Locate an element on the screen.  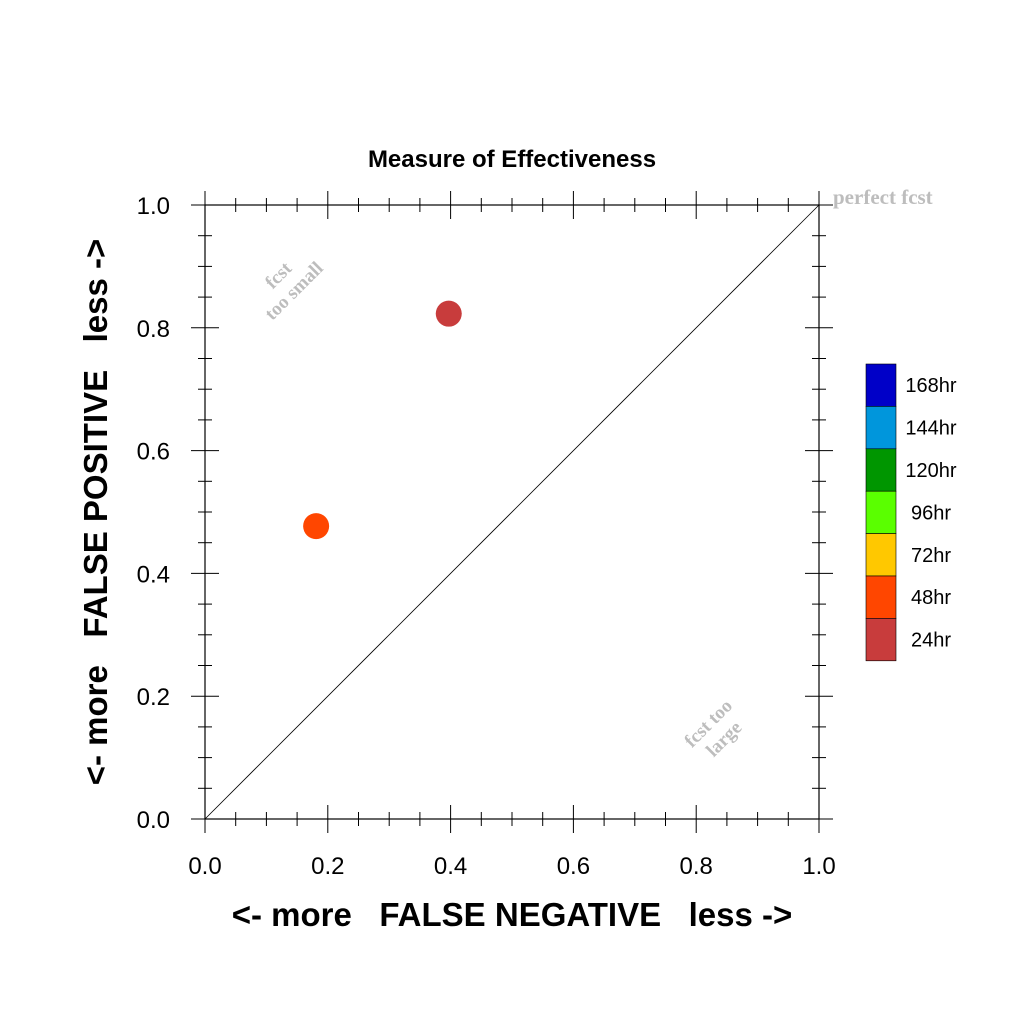
y-tick-label: 0.6 is located at coordinates (153, 452).